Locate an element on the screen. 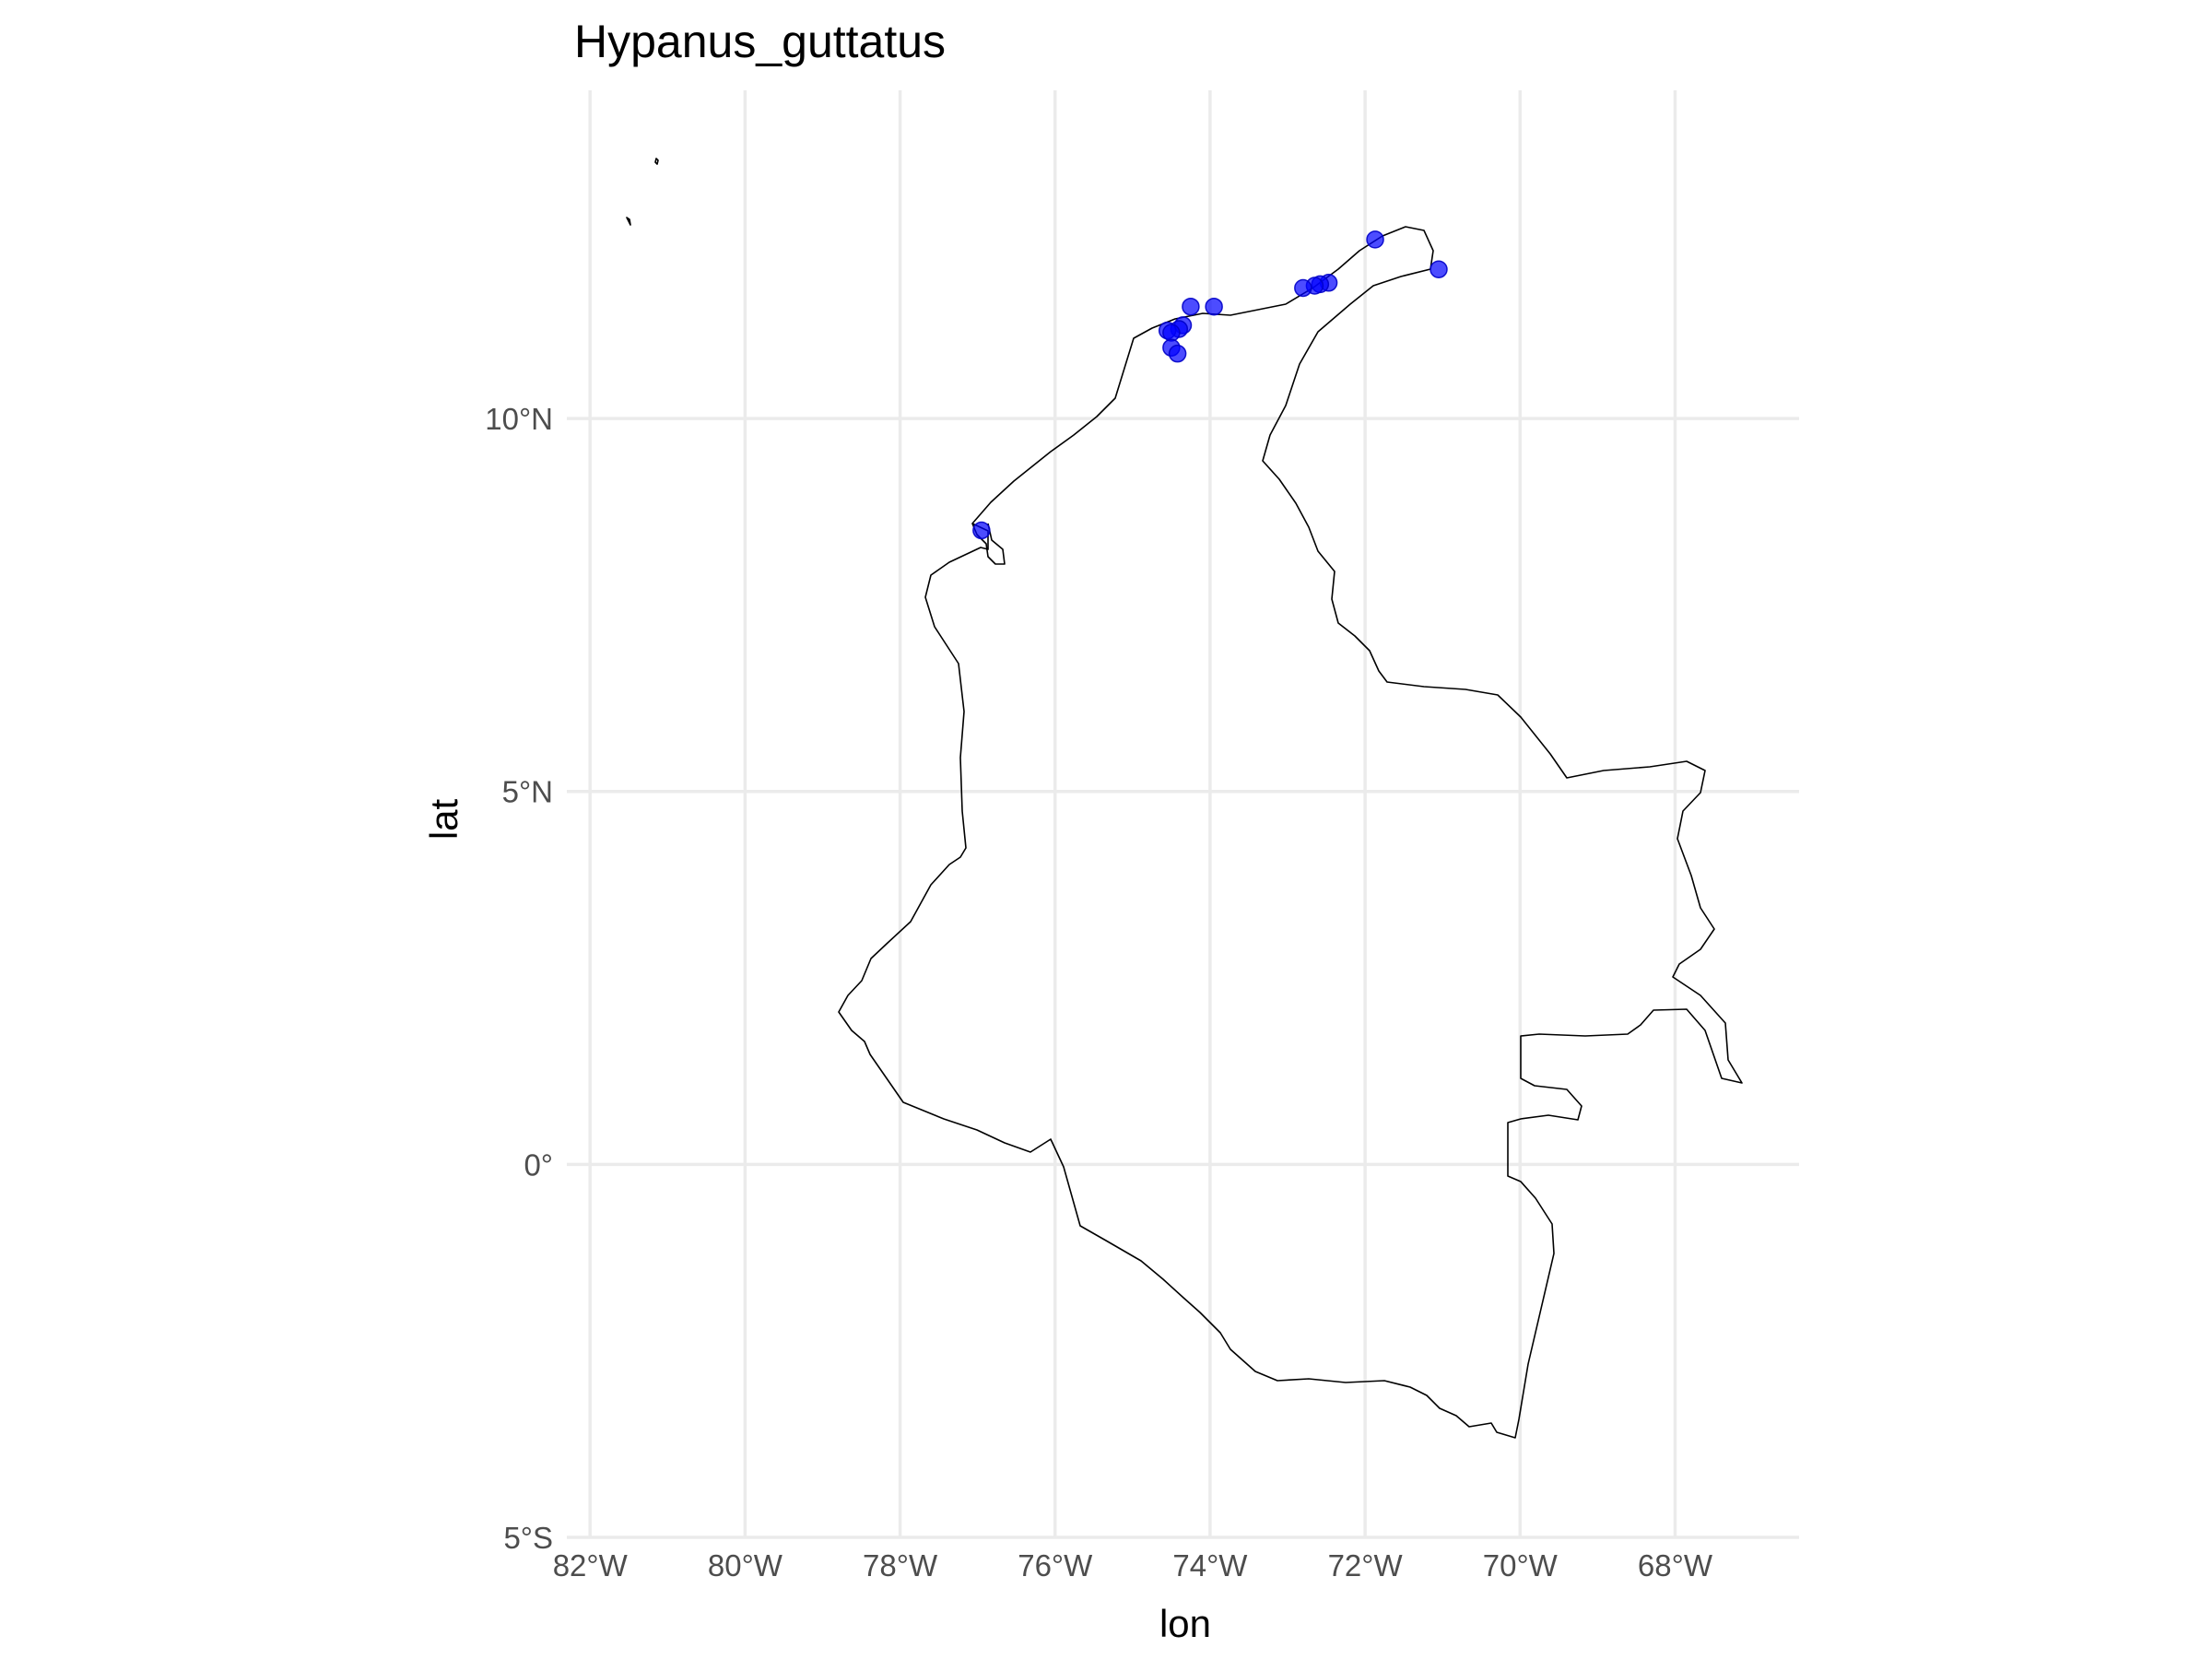  y-tick-label: 0° is located at coordinates (538, 1164).